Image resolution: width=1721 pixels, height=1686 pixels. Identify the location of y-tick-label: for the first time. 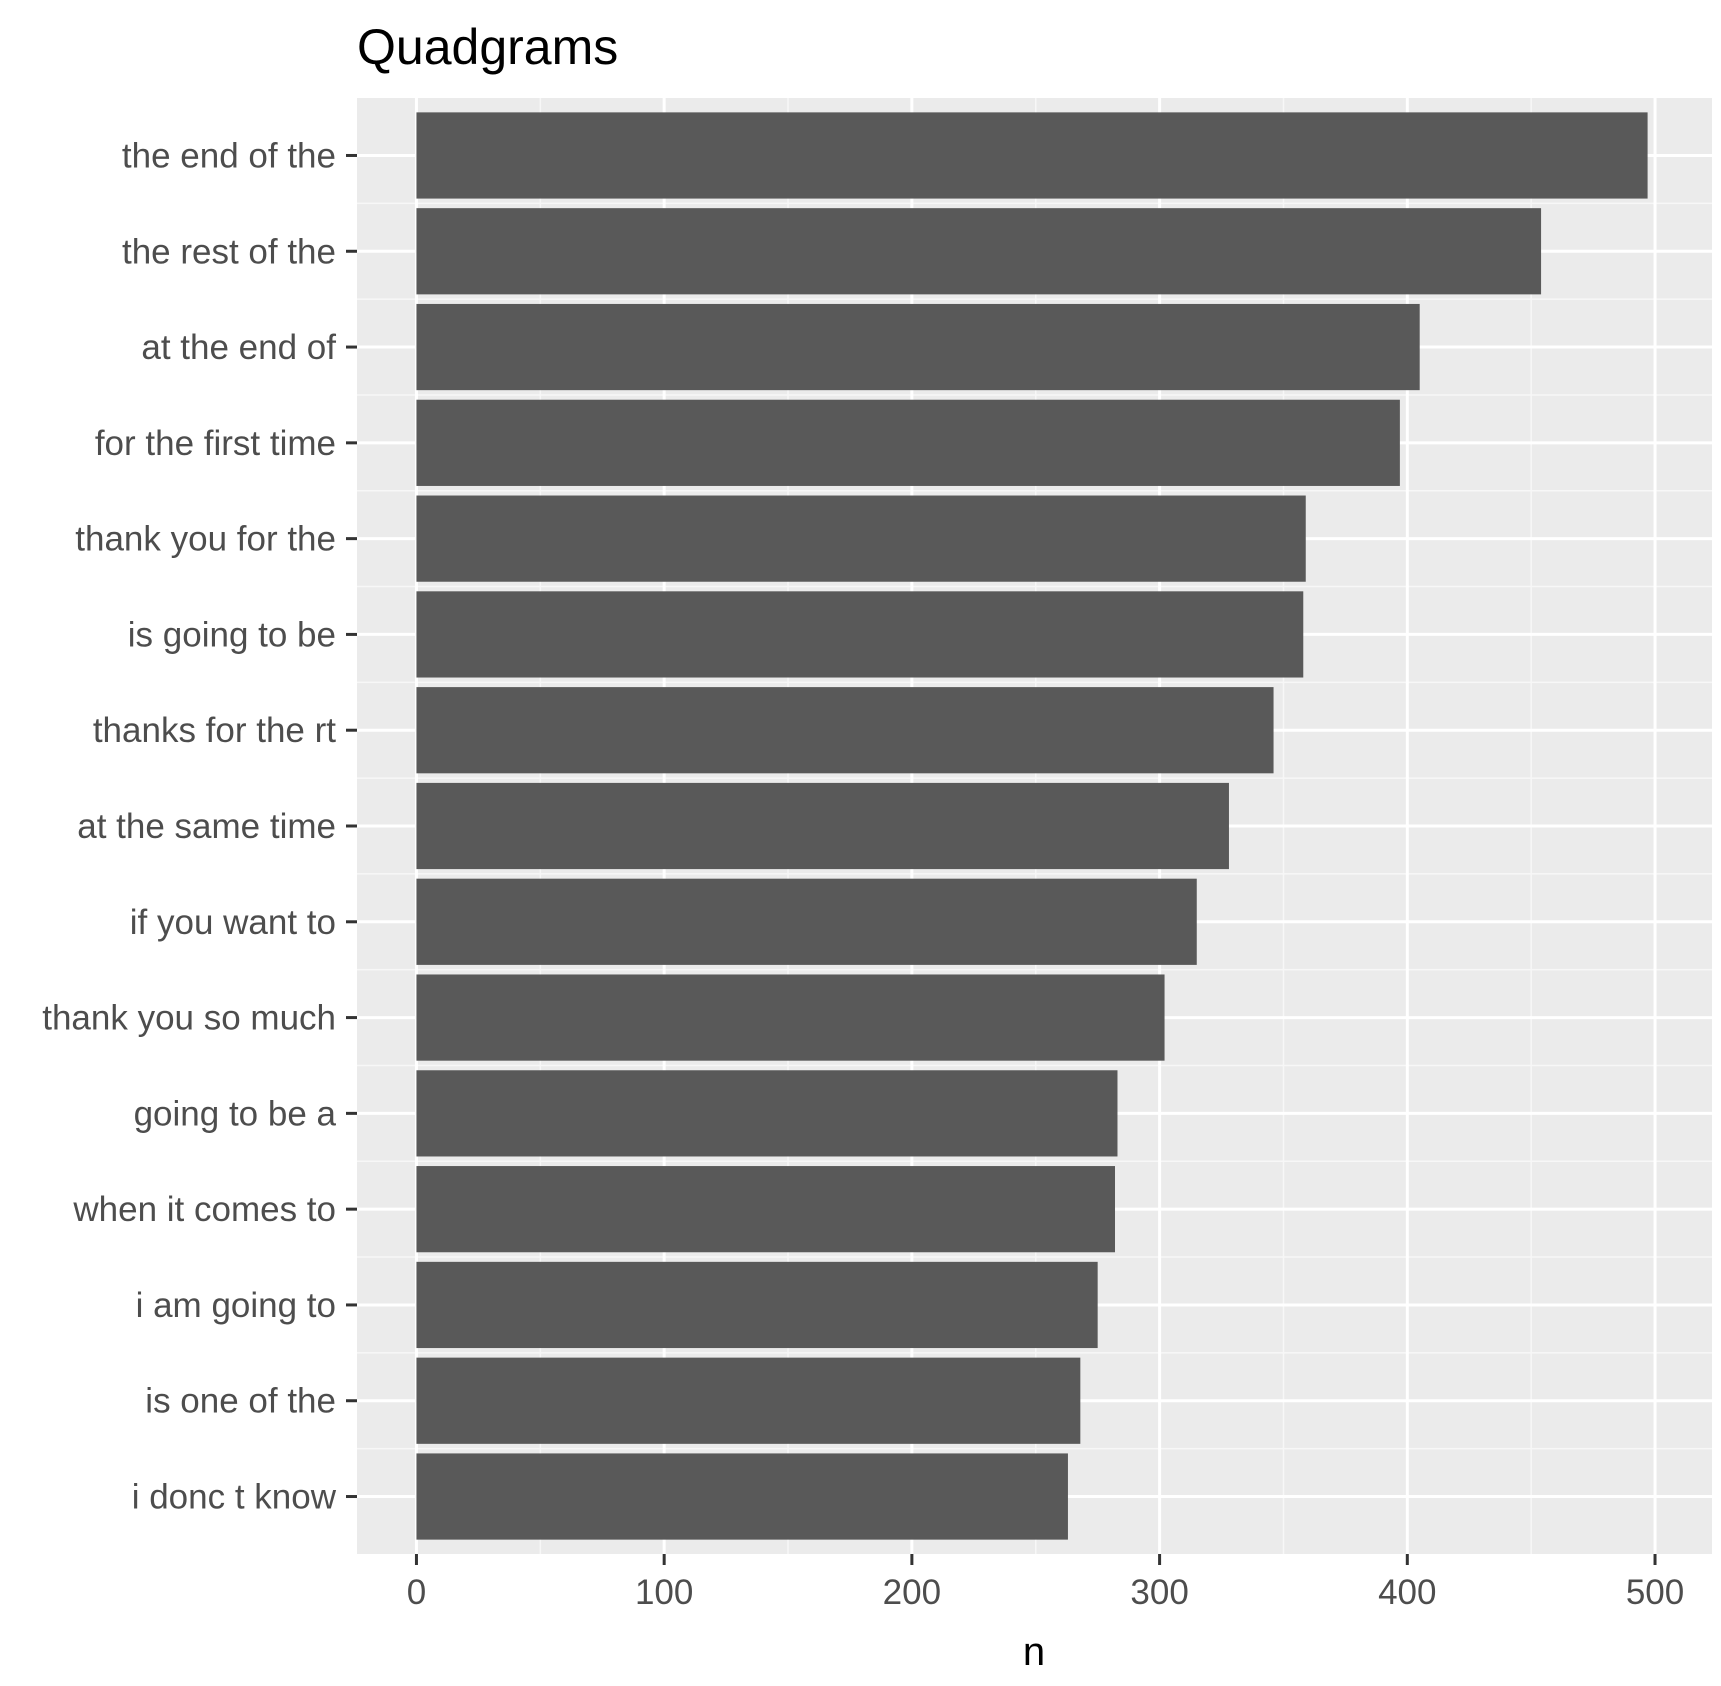
(215, 443).